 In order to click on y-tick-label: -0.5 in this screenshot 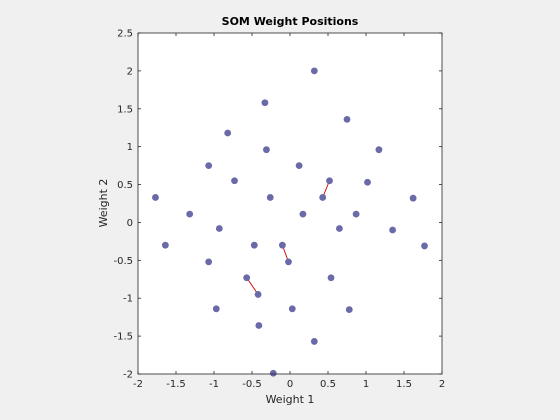, I will do `click(123, 261)`.